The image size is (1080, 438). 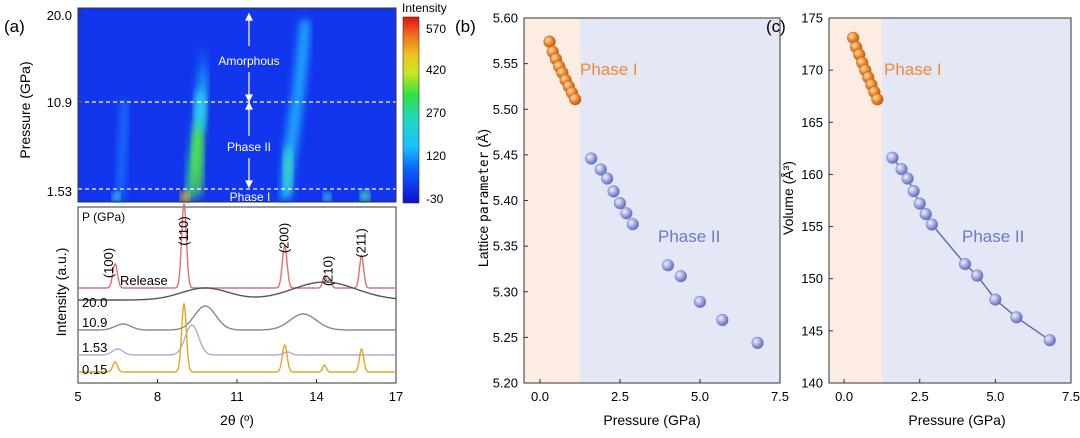 What do you see at coordinates (144, 280) in the screenshot?
I see `xrd-series-label: Release` at bounding box center [144, 280].